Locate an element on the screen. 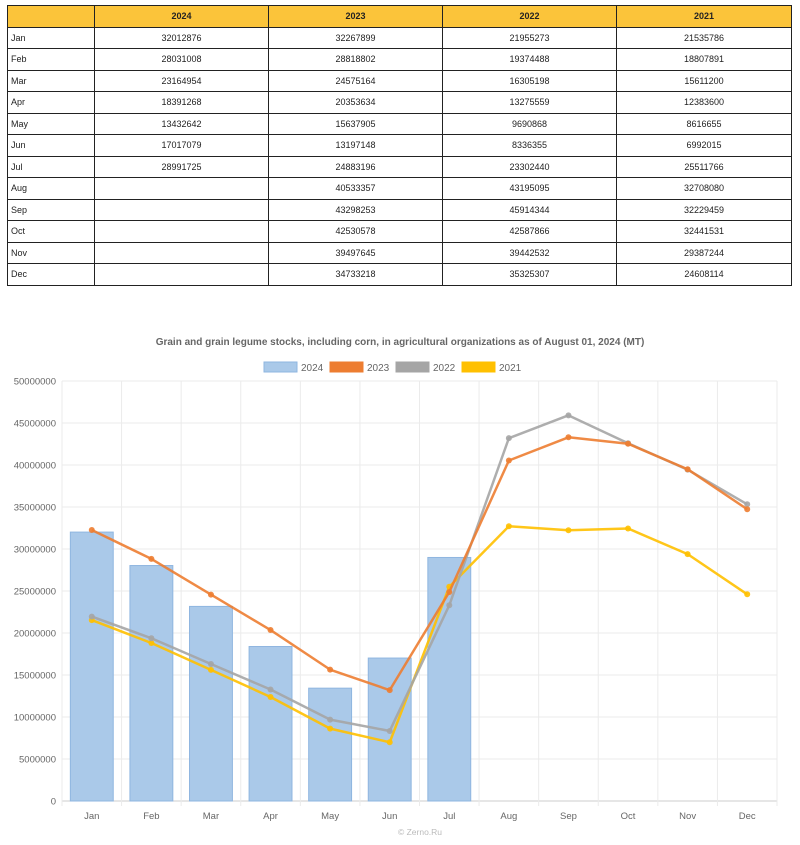 The image size is (800, 845). point-2023-Apr is located at coordinates (270, 630).